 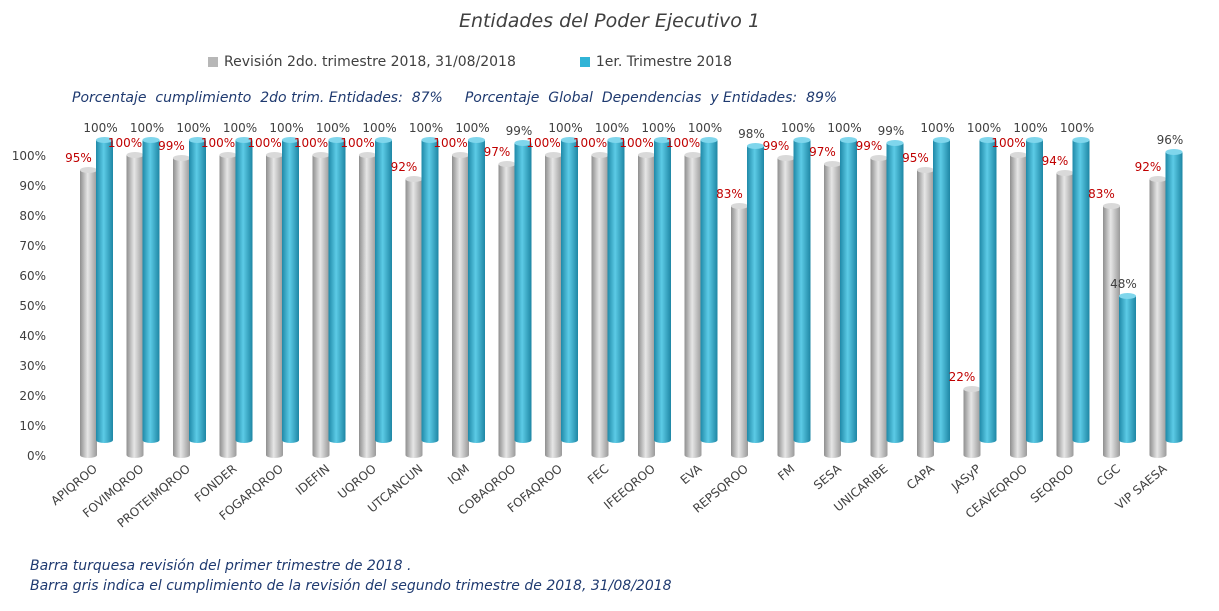 I want to click on bar-q2-VIP SAESA, so click(x=1158, y=317).